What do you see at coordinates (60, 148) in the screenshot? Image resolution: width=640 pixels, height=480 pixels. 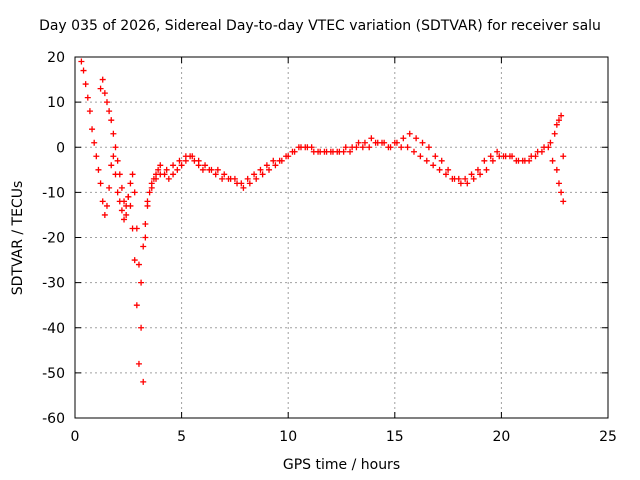 I see `y-tick-label: 0` at bounding box center [60, 148].